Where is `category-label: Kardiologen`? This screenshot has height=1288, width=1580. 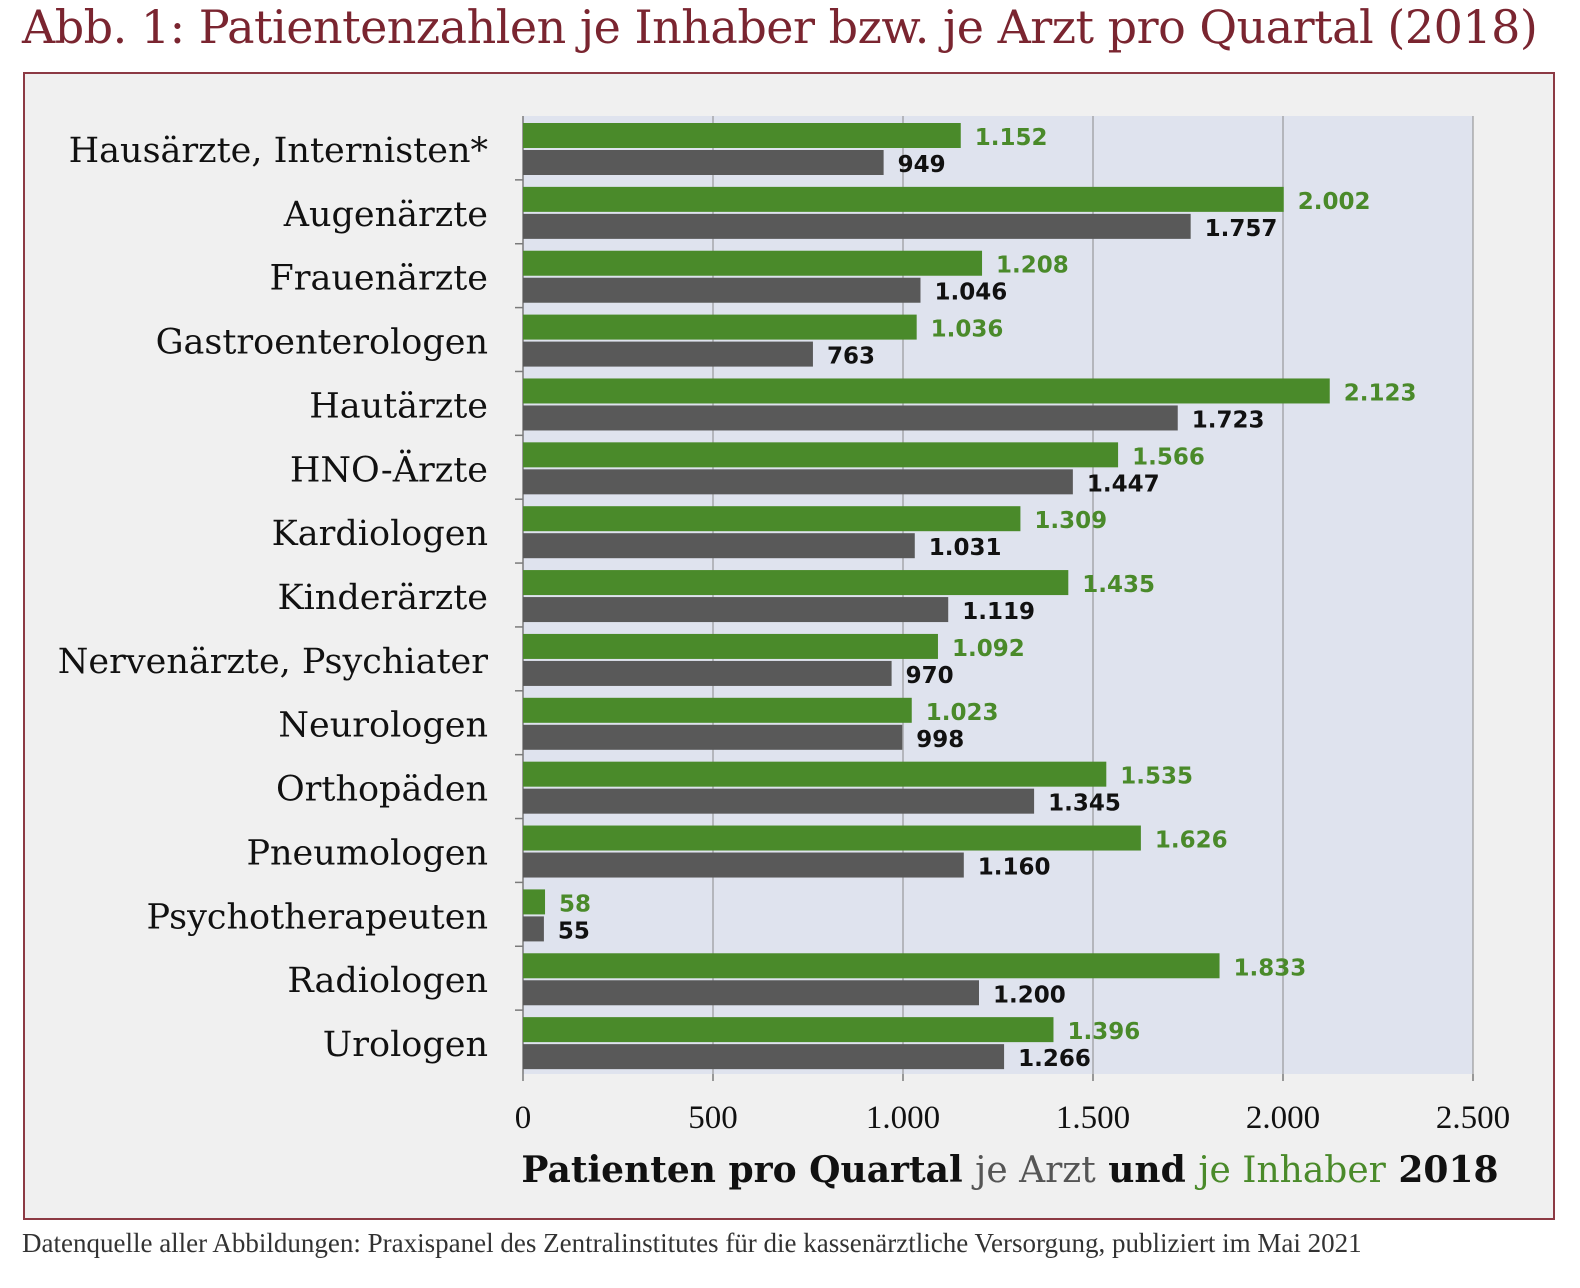
category-label: Kardiologen is located at coordinates (380, 534).